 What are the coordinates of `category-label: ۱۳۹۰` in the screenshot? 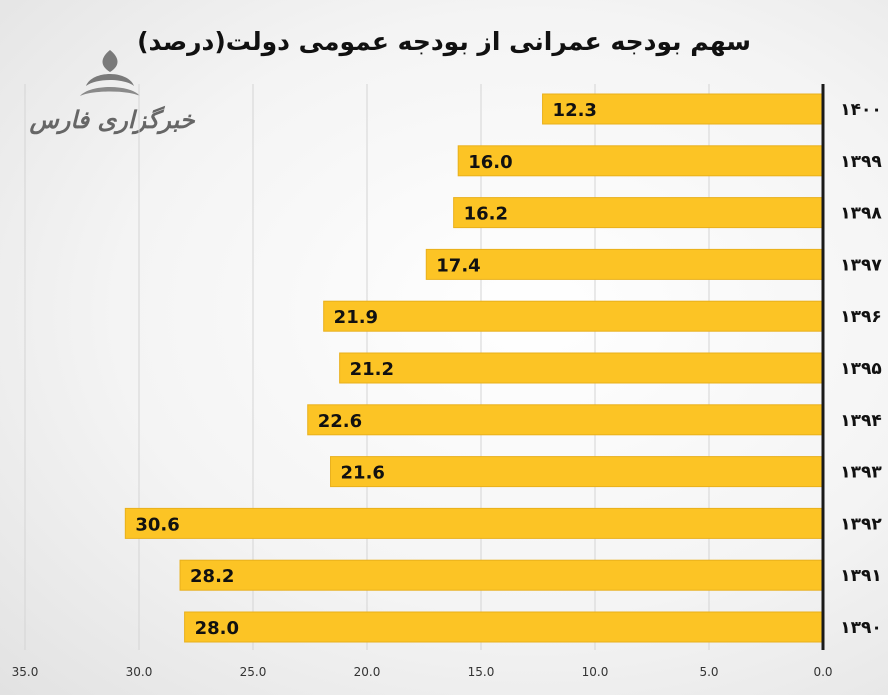 It's located at (861, 628).